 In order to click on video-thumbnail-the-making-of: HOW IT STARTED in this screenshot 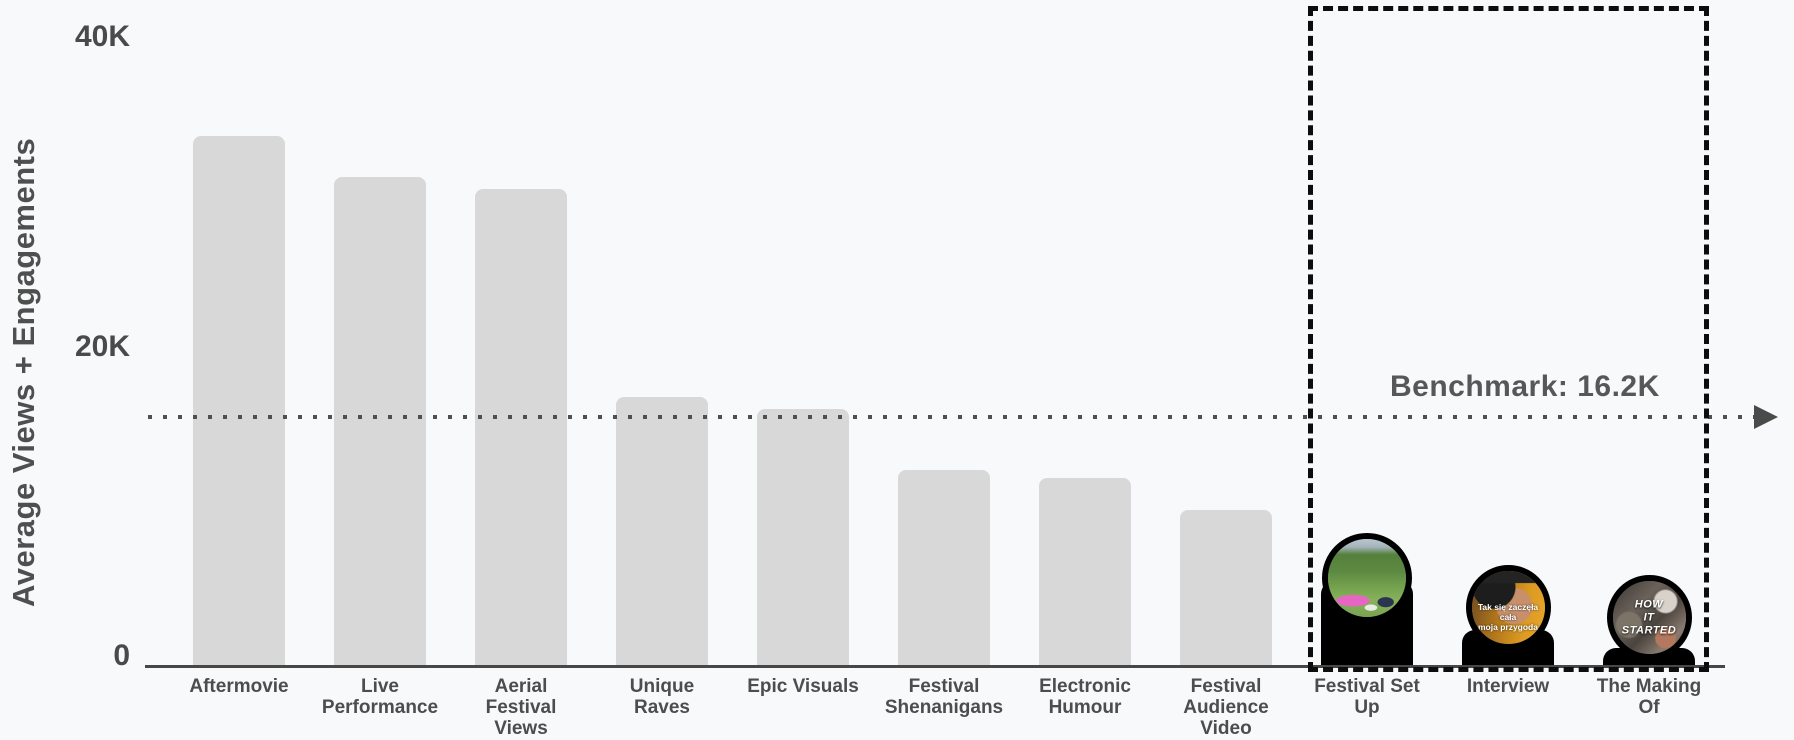, I will do `click(1649, 617)`.